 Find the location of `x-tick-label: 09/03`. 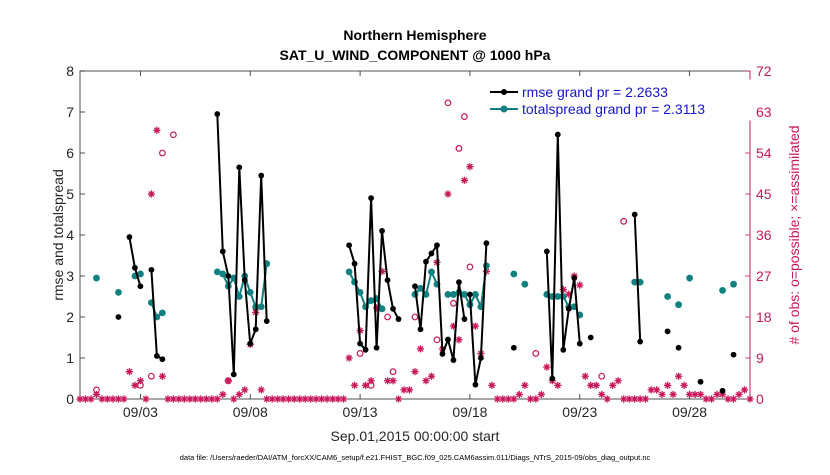

x-tick-label: 09/03 is located at coordinates (140, 412).